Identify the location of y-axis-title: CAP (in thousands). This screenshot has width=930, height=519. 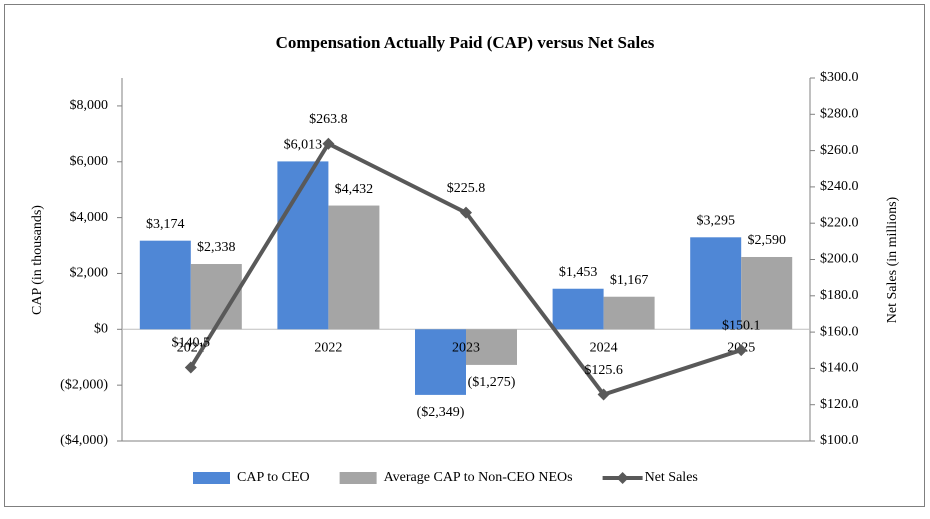
(37, 260).